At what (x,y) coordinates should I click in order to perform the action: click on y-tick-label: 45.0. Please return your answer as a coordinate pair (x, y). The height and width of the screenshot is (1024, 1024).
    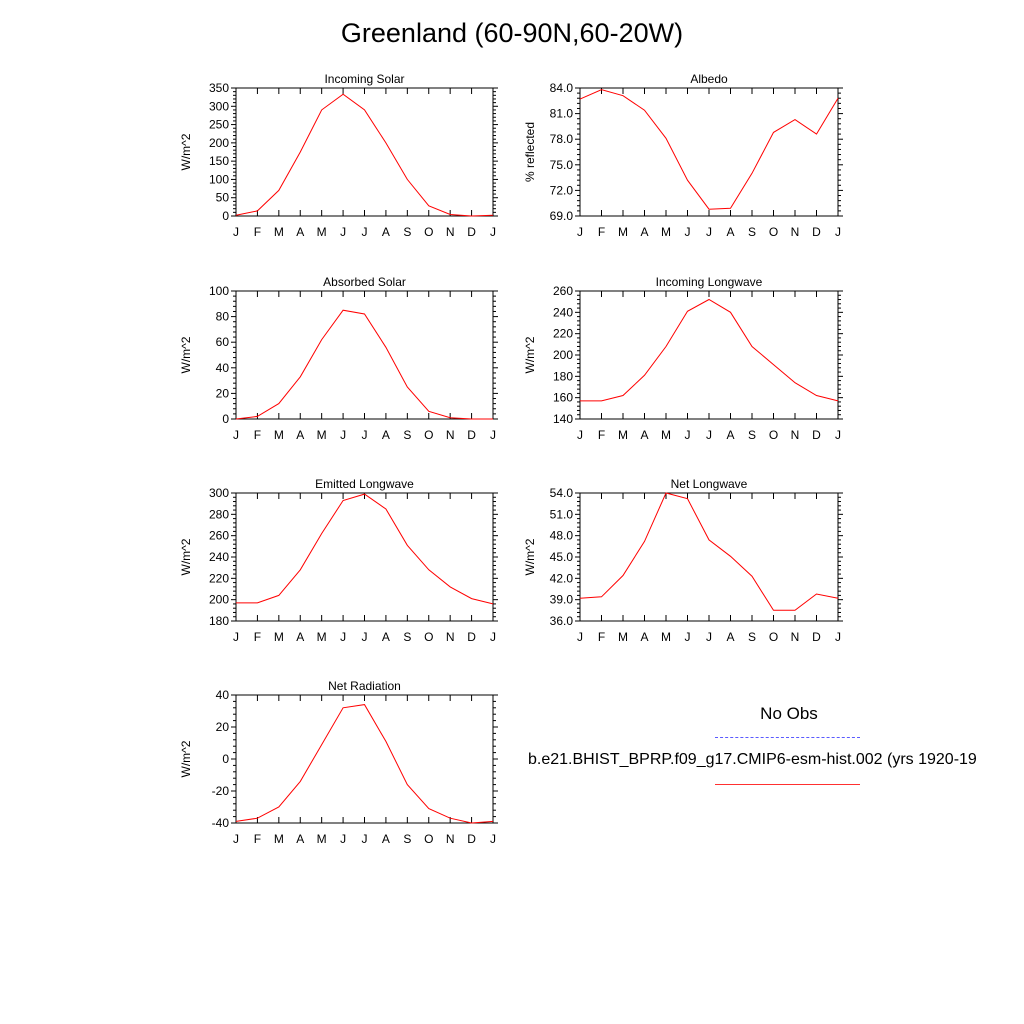
    Looking at the image, I should click on (562, 557).